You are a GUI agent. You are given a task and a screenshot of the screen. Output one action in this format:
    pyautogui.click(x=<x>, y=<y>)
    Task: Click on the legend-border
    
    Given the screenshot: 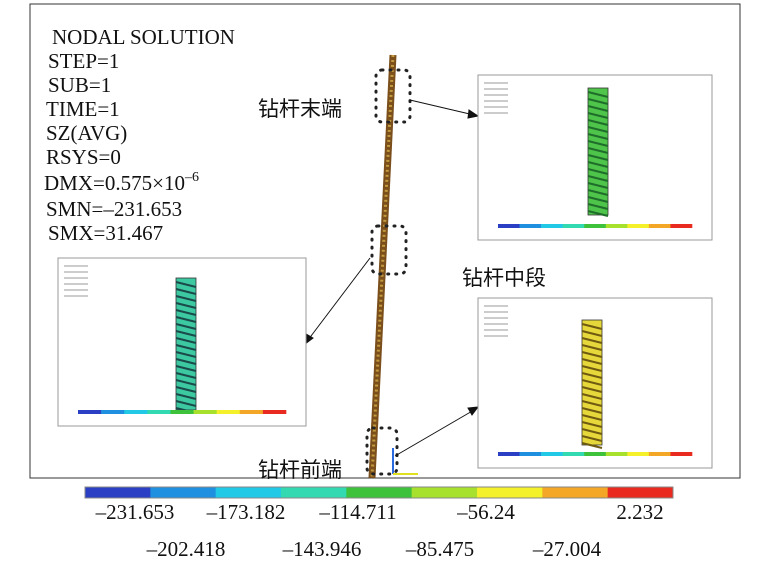 What is the action you would take?
    pyautogui.click(x=379, y=492)
    